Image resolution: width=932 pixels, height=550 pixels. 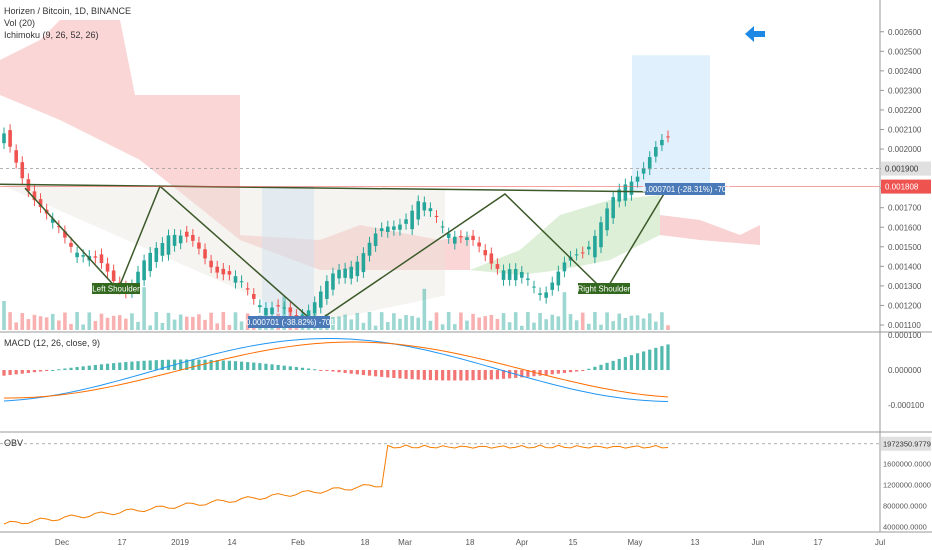 I want to click on dashed-level-label: 0.001900, so click(x=902, y=169).